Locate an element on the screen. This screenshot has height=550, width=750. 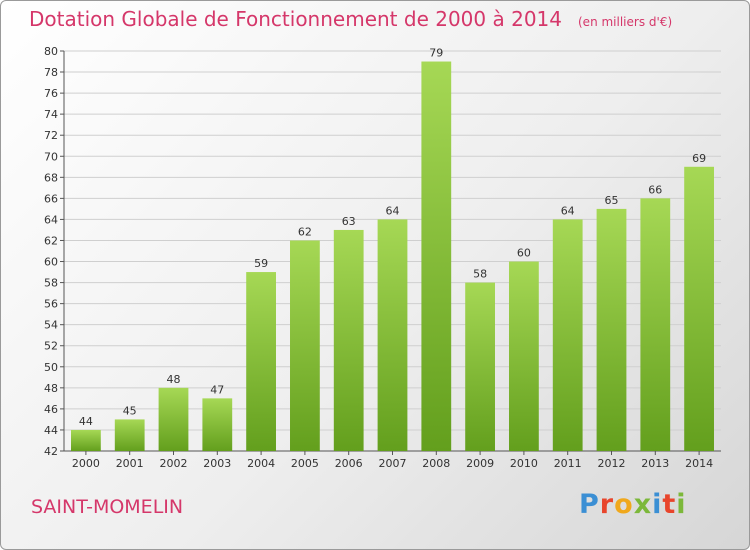
x-tick-label: 2001 is located at coordinates (130, 463).